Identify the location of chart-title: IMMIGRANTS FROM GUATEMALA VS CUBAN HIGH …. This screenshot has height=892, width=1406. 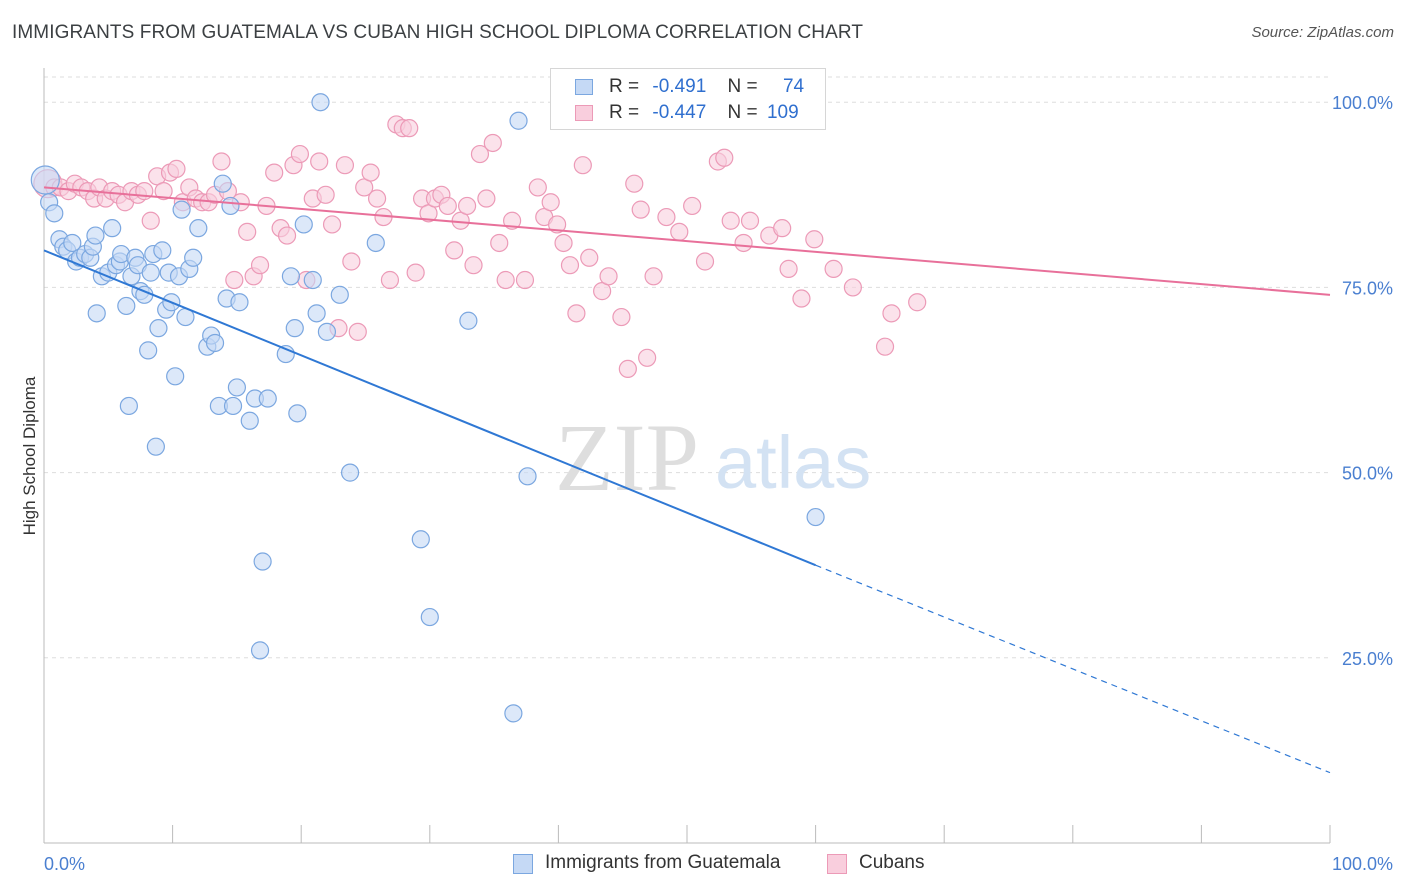
(438, 32).